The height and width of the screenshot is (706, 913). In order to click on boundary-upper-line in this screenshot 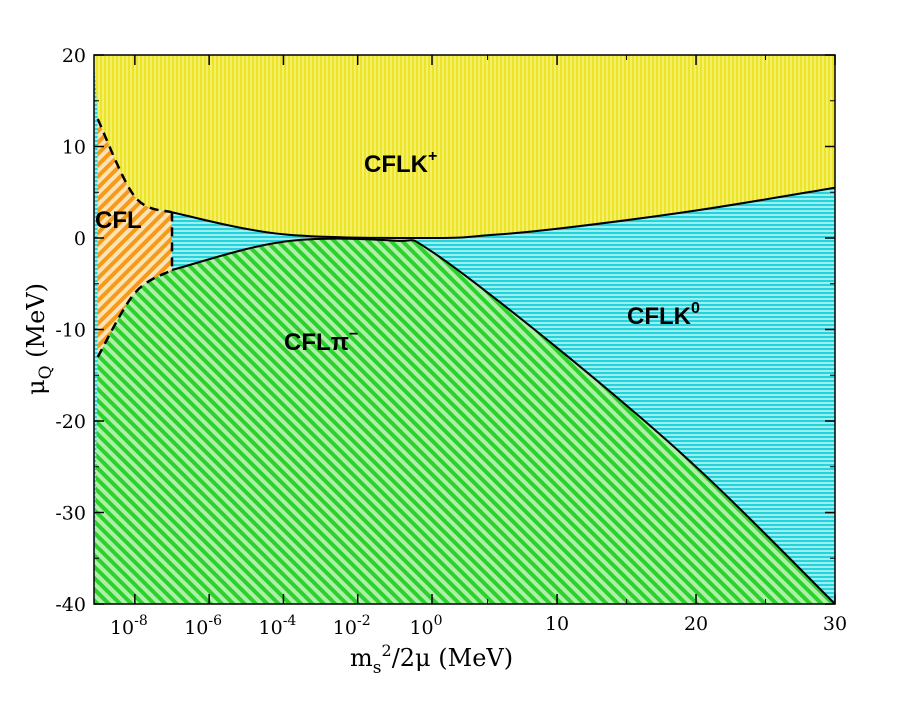, I will do `click(503, 213)`.